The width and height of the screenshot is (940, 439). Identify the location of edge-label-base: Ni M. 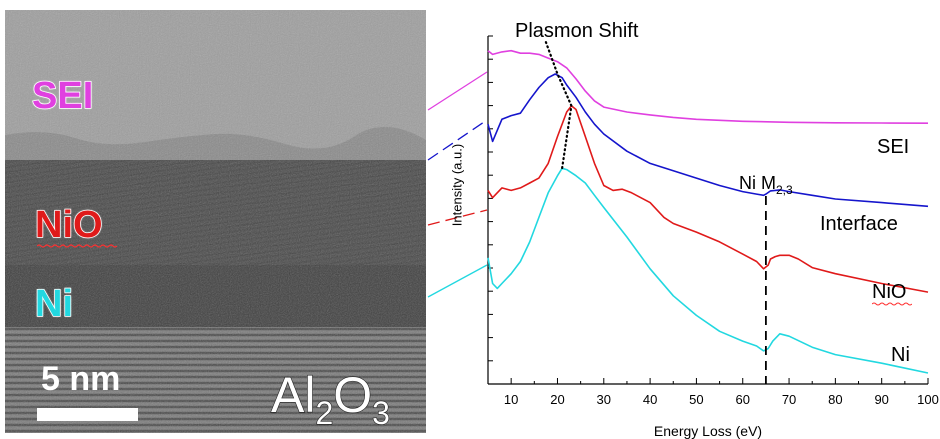
(757, 183).